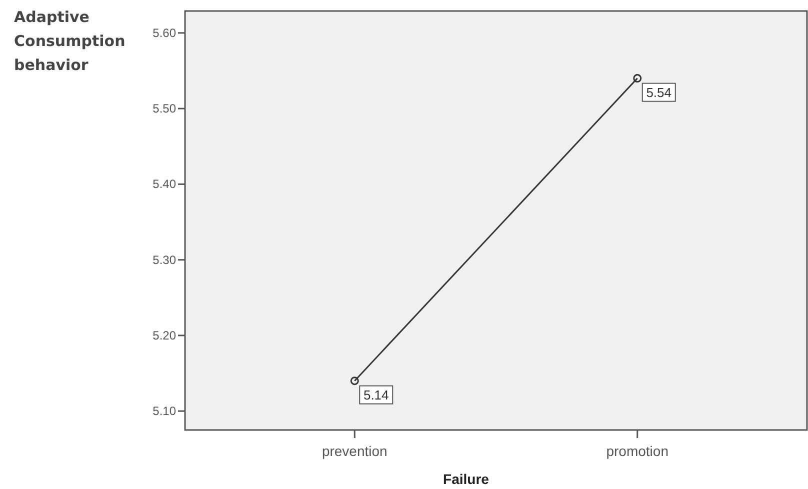 This screenshot has width=808, height=489. Describe the element at coordinates (376, 394) in the screenshot. I see `data-label: 5.14` at that location.